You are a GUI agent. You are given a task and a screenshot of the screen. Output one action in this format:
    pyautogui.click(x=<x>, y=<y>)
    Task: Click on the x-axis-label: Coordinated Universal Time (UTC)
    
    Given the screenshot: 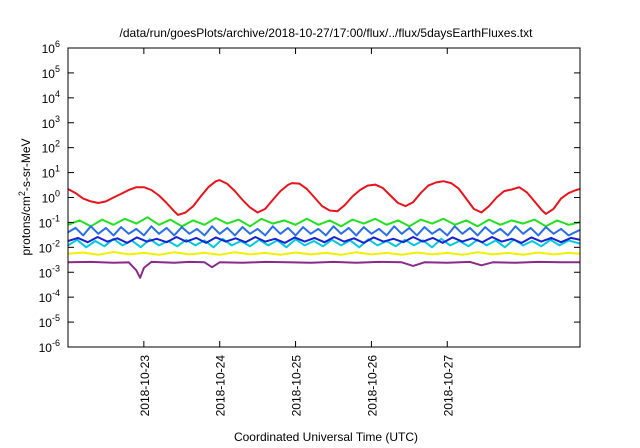 What is the action you would take?
    pyautogui.click(x=326, y=437)
    